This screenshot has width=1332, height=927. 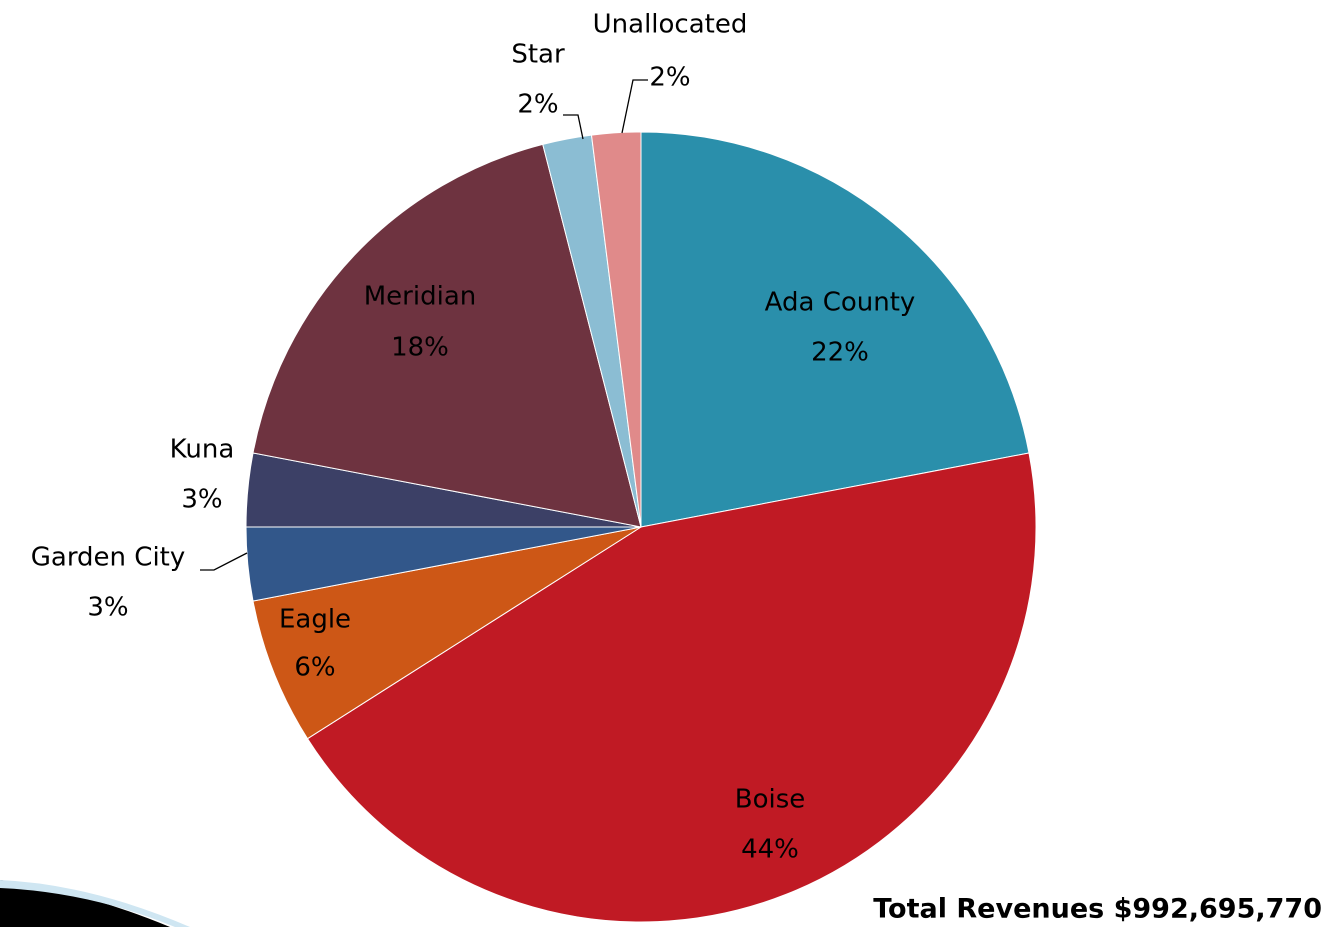 I want to click on slice-label: Eagle, so click(x=315, y=620).